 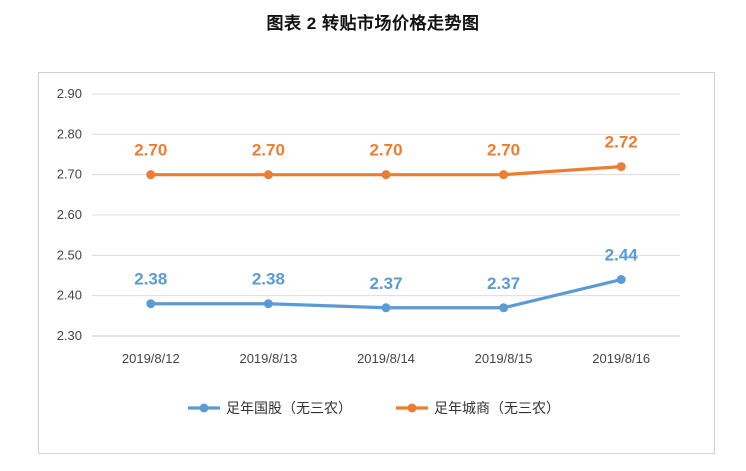 I want to click on data-label: 2.72, so click(x=621, y=142).